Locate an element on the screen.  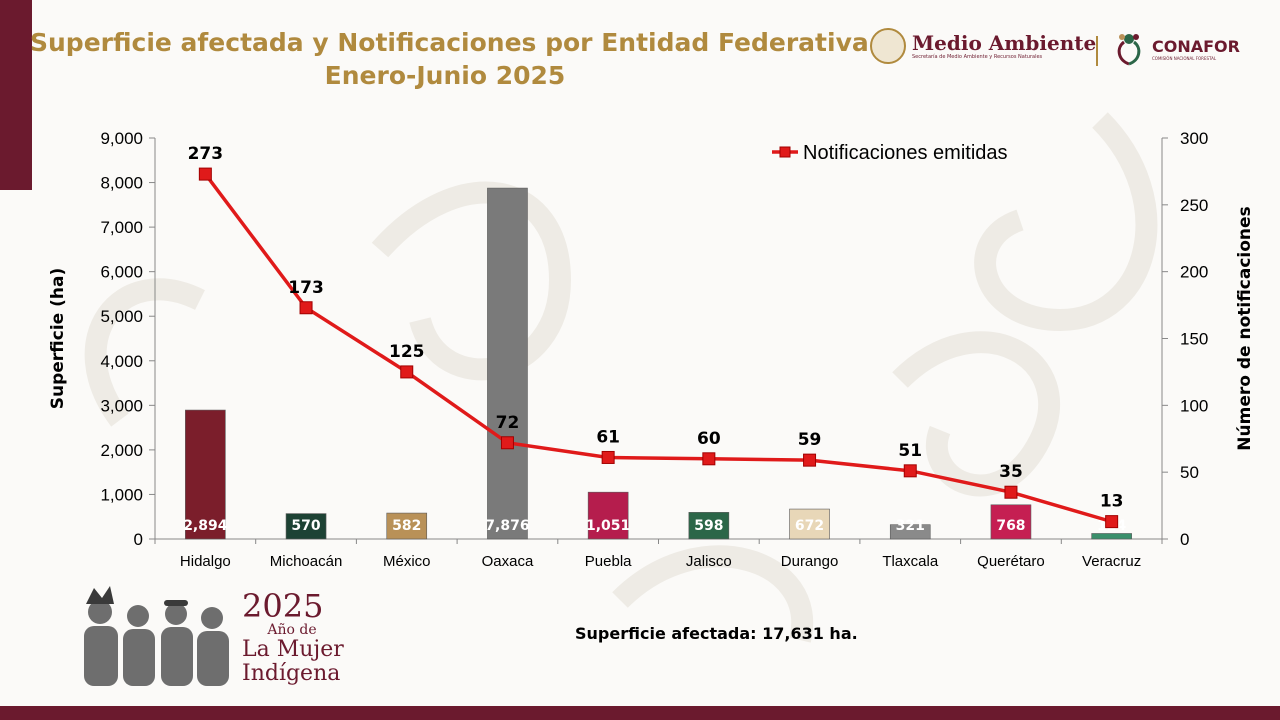
line-value-label: 35 is located at coordinates (1011, 472).